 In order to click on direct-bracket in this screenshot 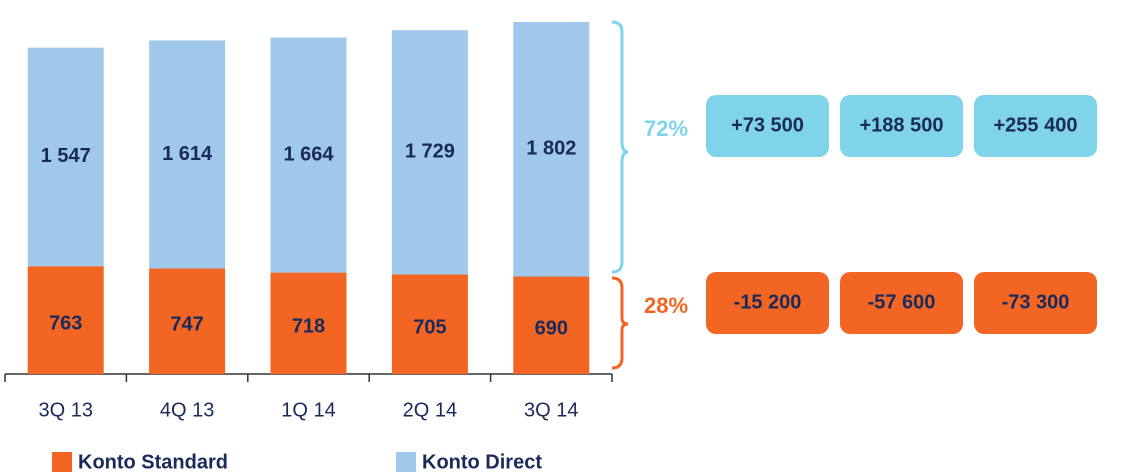, I will do `click(620, 147)`.